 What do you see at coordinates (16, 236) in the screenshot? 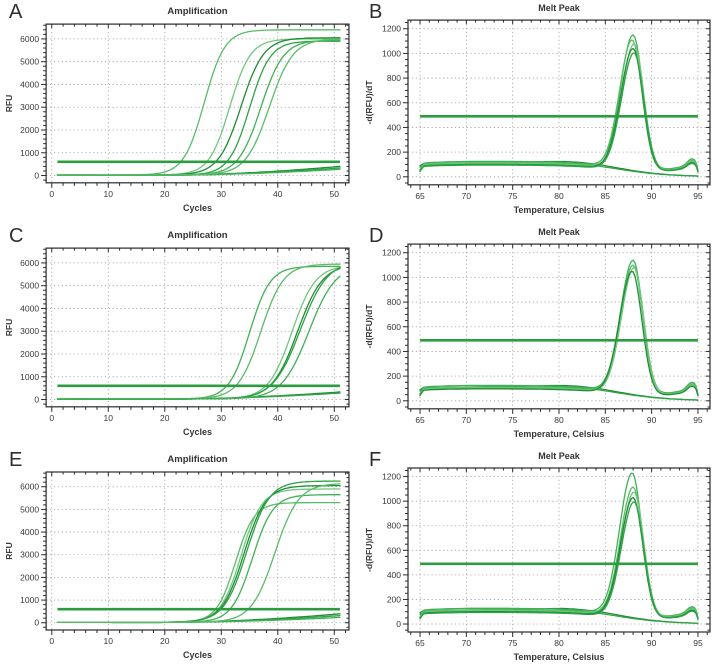
I see `panel-letter: C` at bounding box center [16, 236].